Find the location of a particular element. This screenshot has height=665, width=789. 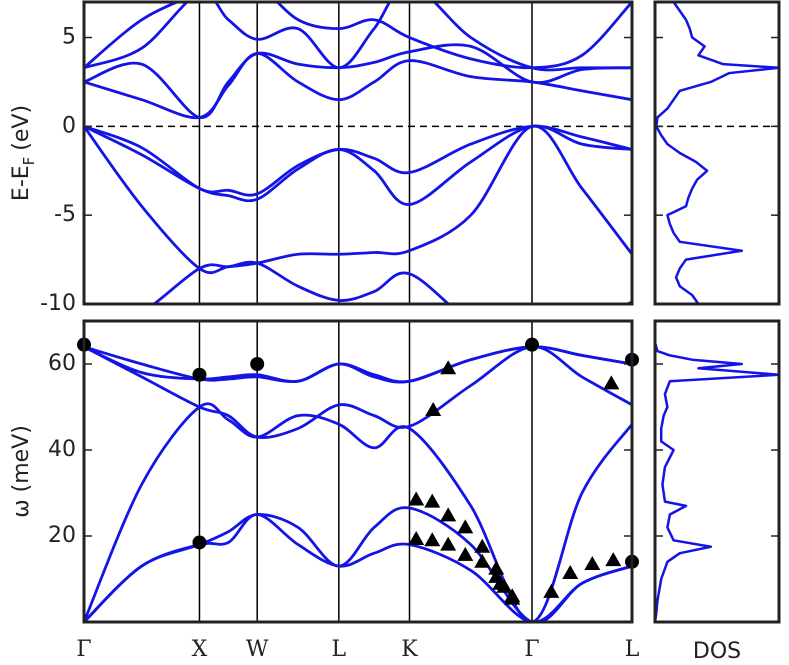

y-axis-label: E-EF (eV) is located at coordinates (23, 153).